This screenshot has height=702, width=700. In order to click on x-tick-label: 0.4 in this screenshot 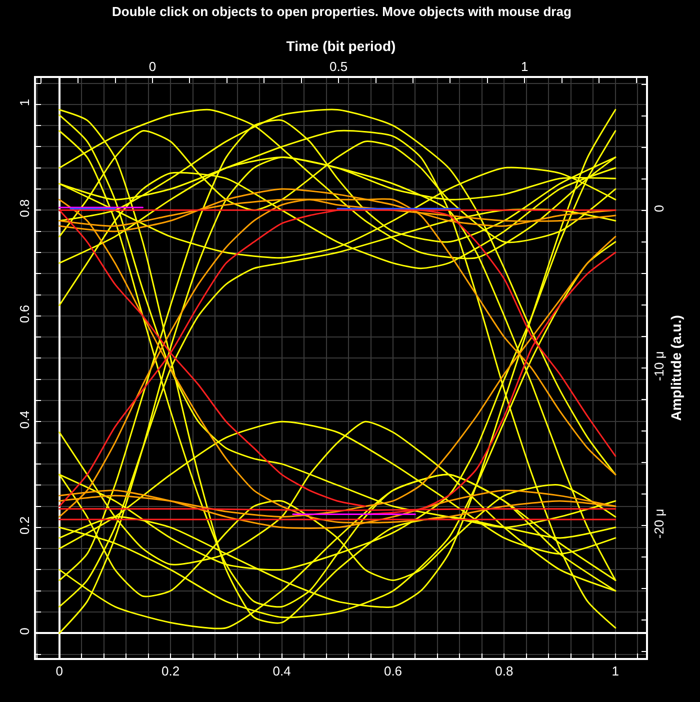, I will do `click(281, 670)`.